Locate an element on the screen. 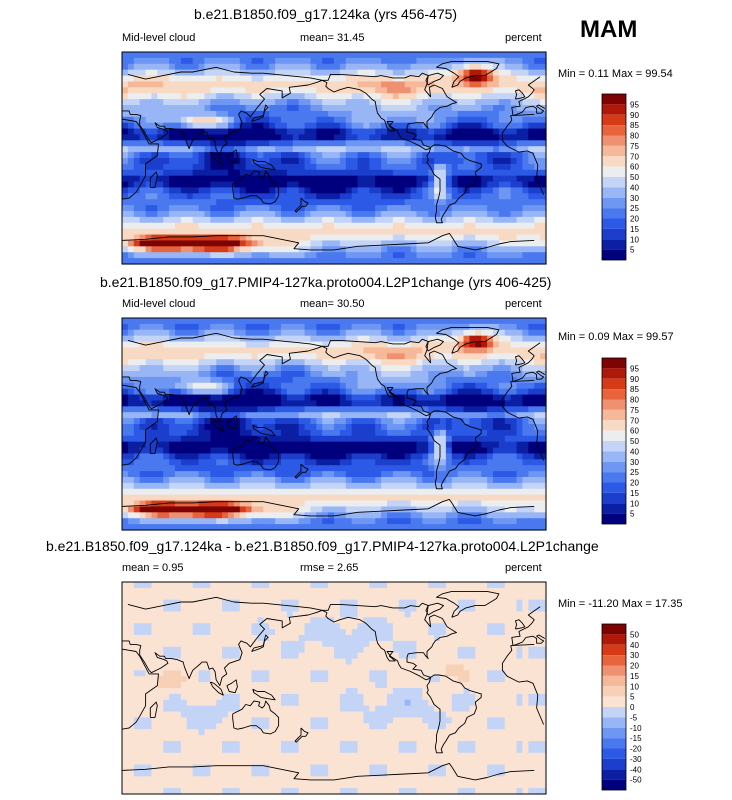 This screenshot has height=800, width=732. panel-1-colorbar-box is located at coordinates (614, 99).